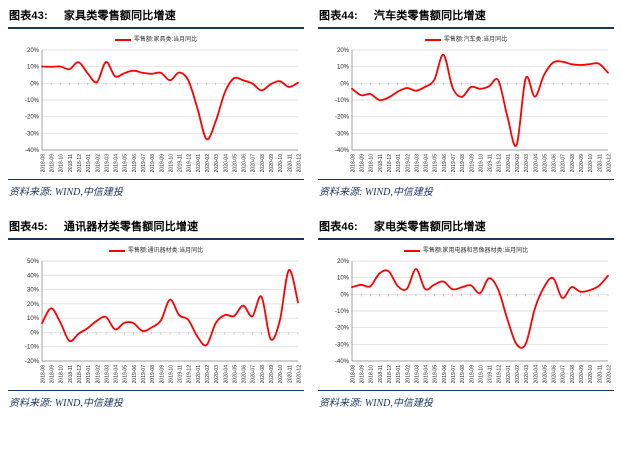 The width and height of the screenshot is (622, 450). What do you see at coordinates (342, 345) in the screenshot?
I see `svg-text: -30%` at bounding box center [342, 345].